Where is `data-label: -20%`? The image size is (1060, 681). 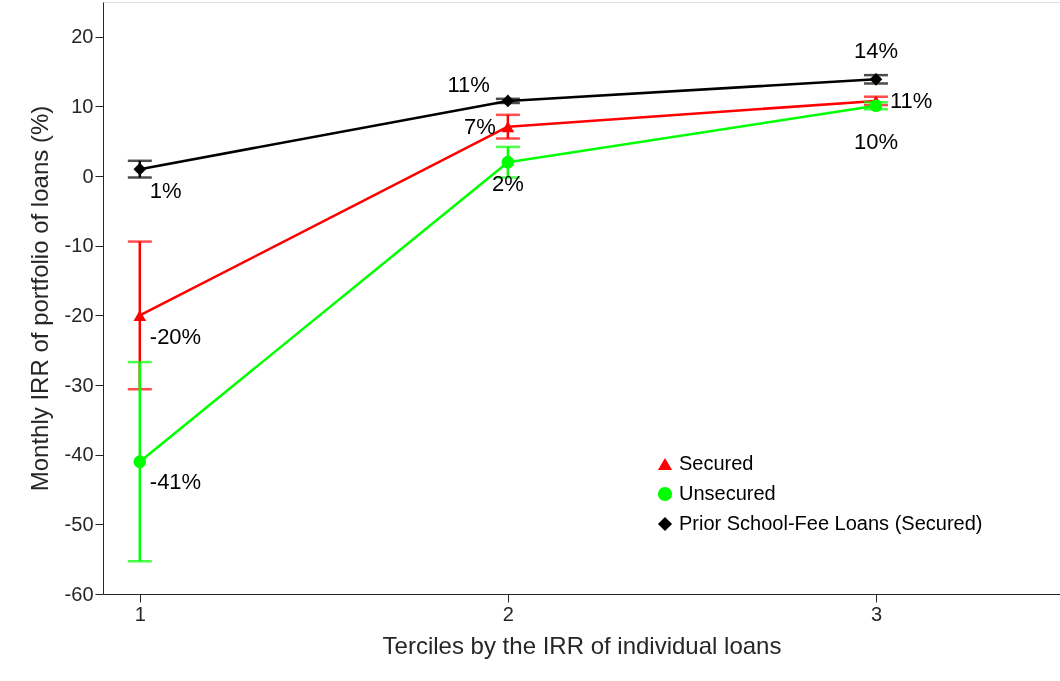
data-label: -20% is located at coordinates (175, 337).